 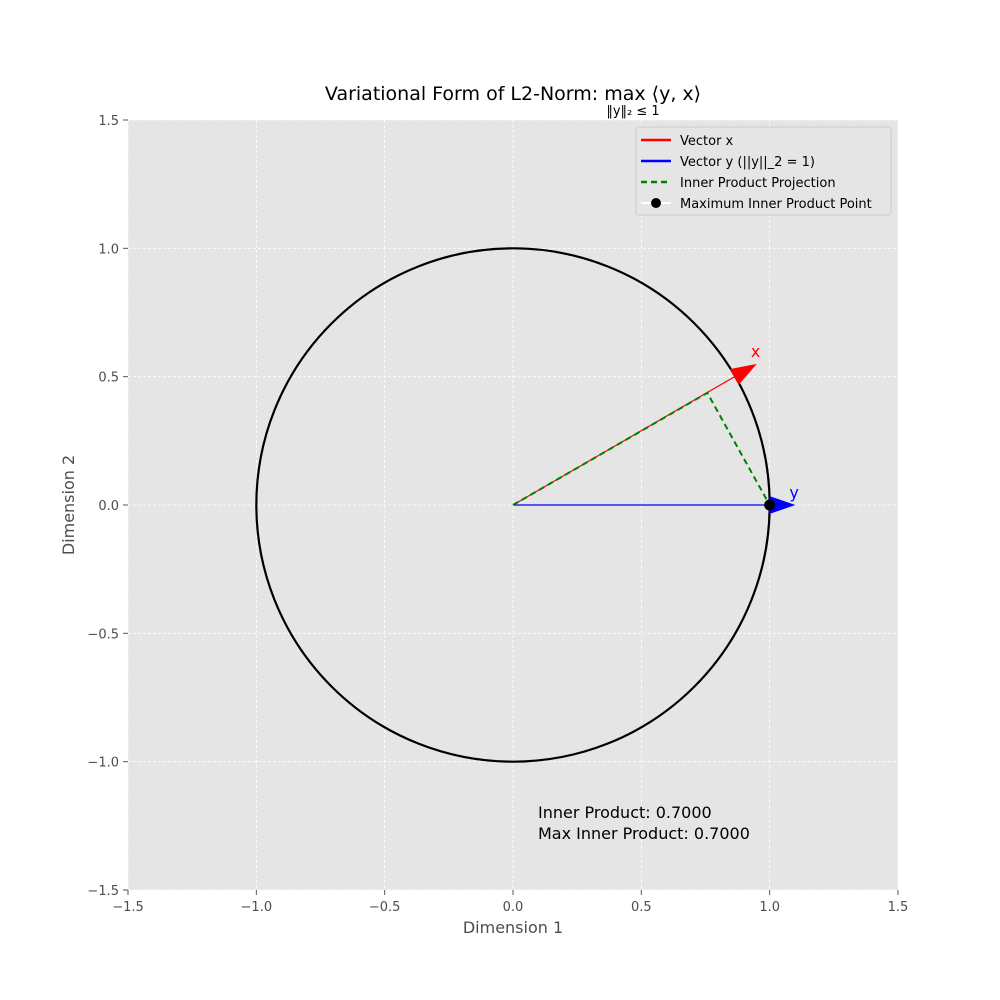 What do you see at coordinates (108, 378) in the screenshot?
I see `y-tick-label: 0.5` at bounding box center [108, 378].